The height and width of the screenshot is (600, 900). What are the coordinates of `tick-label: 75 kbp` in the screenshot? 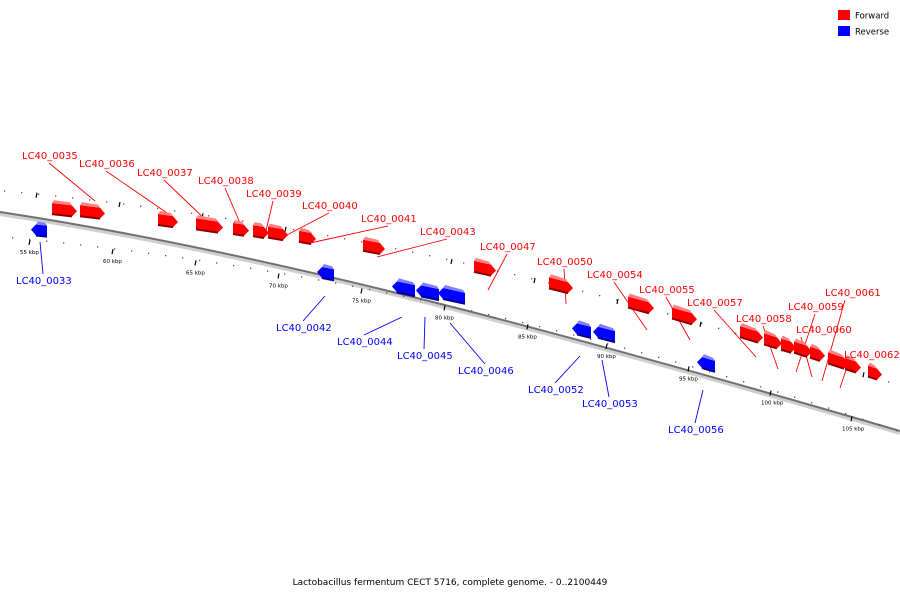 It's located at (361, 302).